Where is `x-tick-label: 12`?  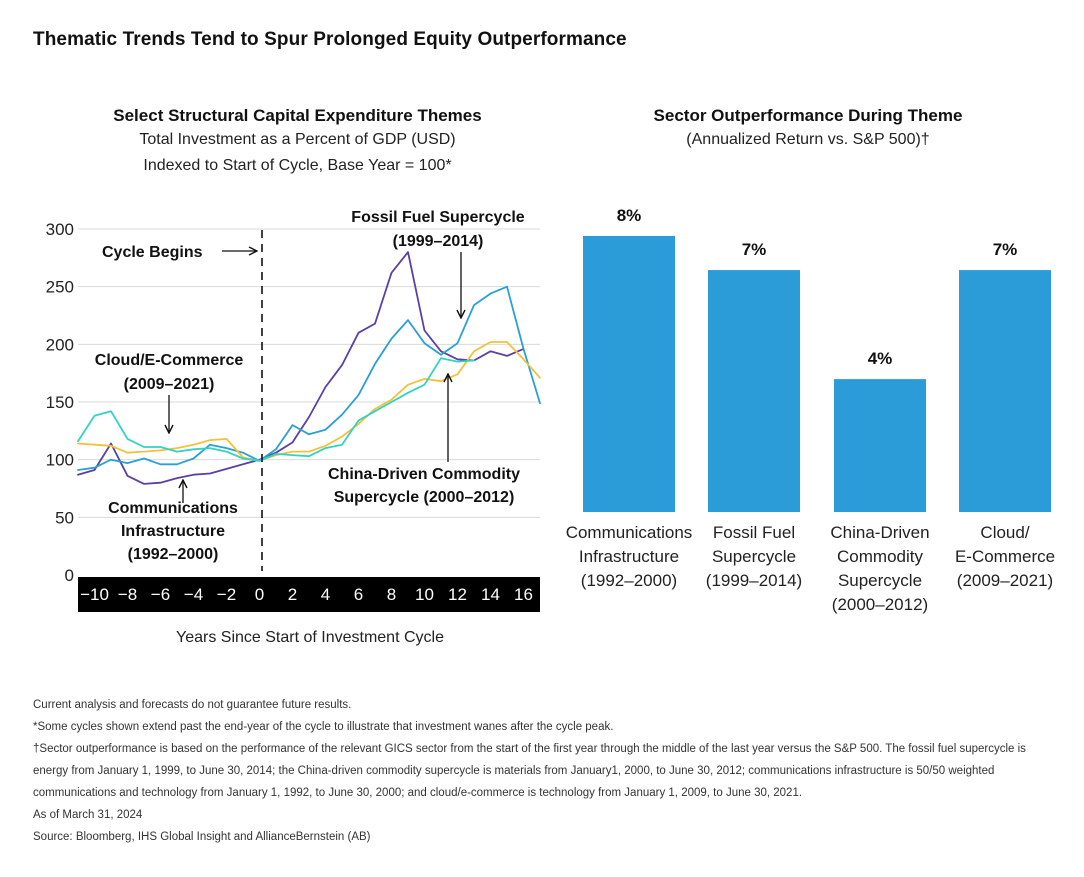
x-tick-label: 12 is located at coordinates (457, 594).